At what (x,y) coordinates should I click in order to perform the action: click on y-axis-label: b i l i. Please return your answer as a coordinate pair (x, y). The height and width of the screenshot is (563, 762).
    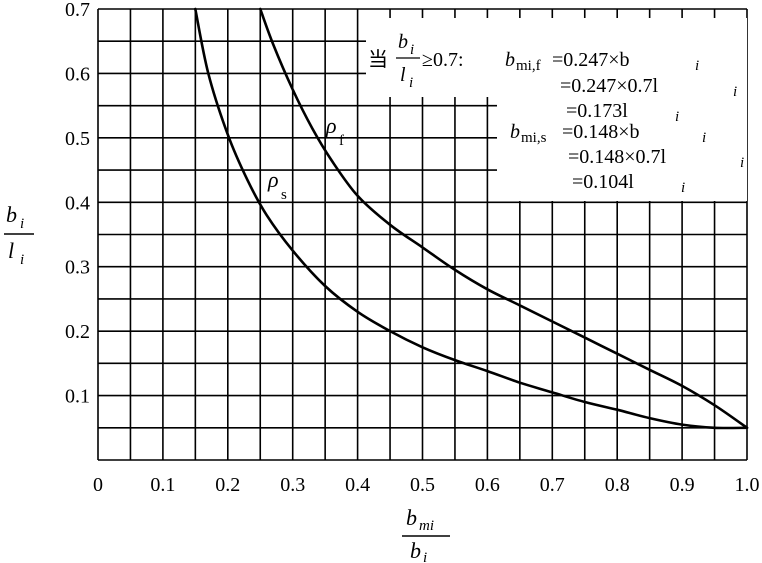
    Looking at the image, I should click on (19, 235).